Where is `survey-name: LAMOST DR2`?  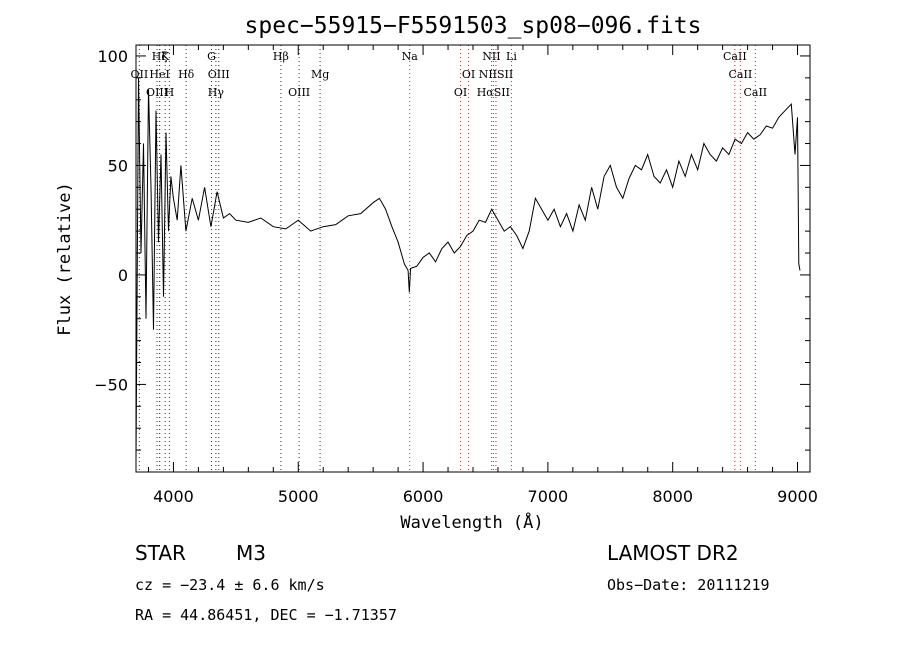
survey-name: LAMOST DR2 is located at coordinates (673, 553).